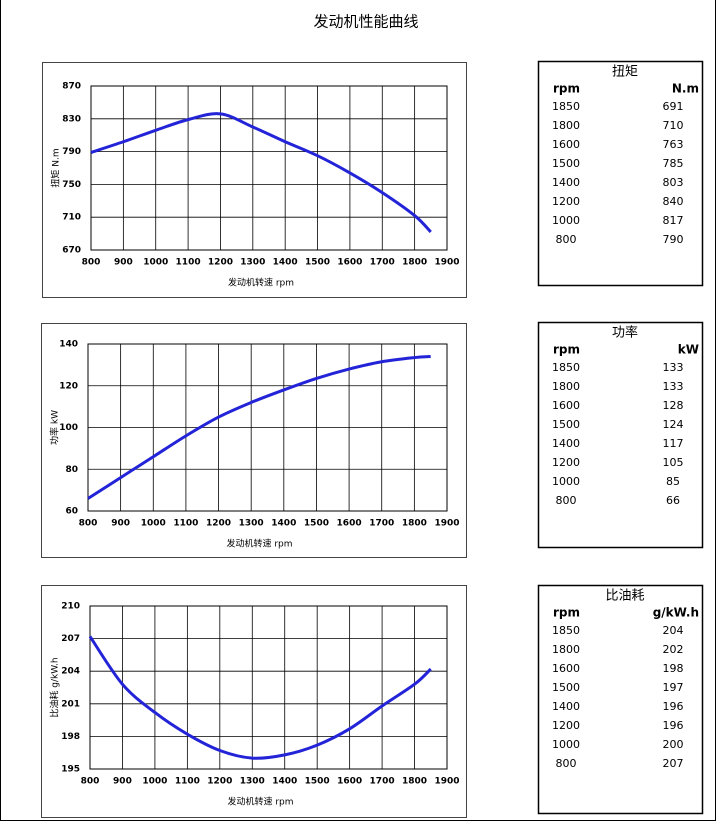  Describe the element at coordinates (673, 367) in the screenshot. I see `table-cell: 133` at that location.